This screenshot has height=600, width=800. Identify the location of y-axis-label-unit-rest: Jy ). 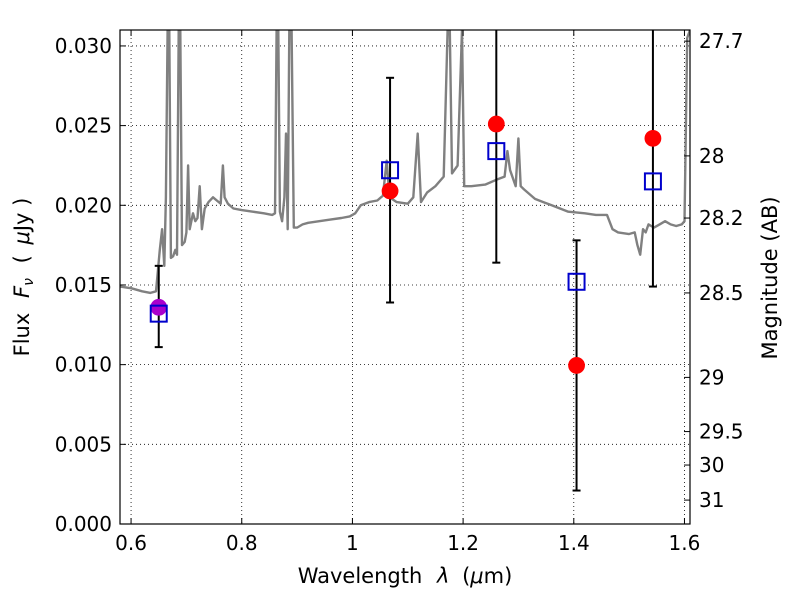
(22, 216).